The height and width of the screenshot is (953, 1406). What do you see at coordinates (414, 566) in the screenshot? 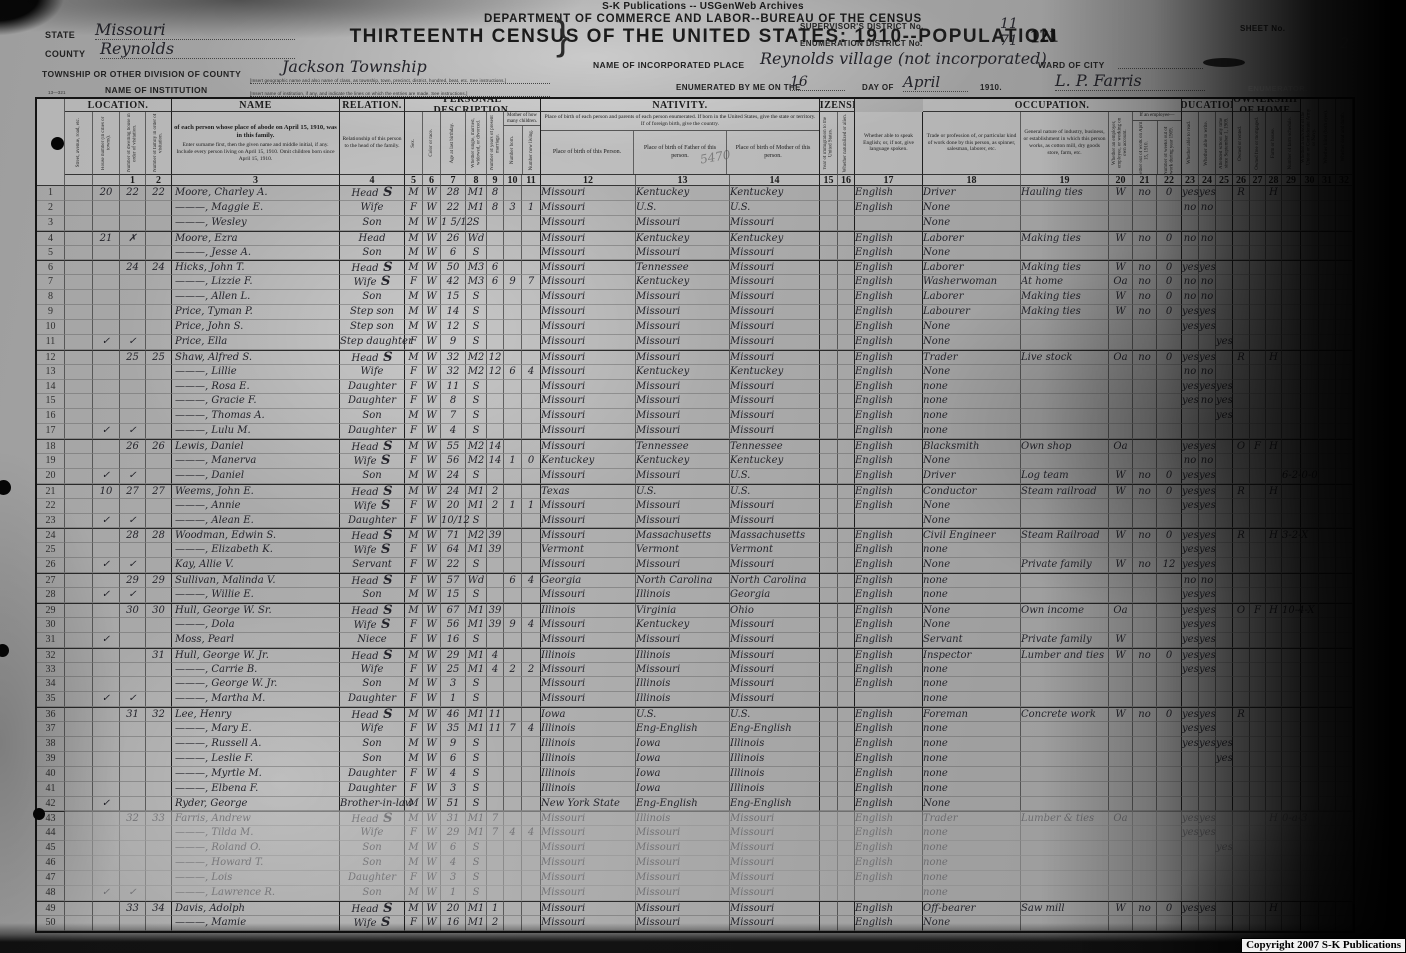
I see `cell-sex: F` at bounding box center [414, 566].